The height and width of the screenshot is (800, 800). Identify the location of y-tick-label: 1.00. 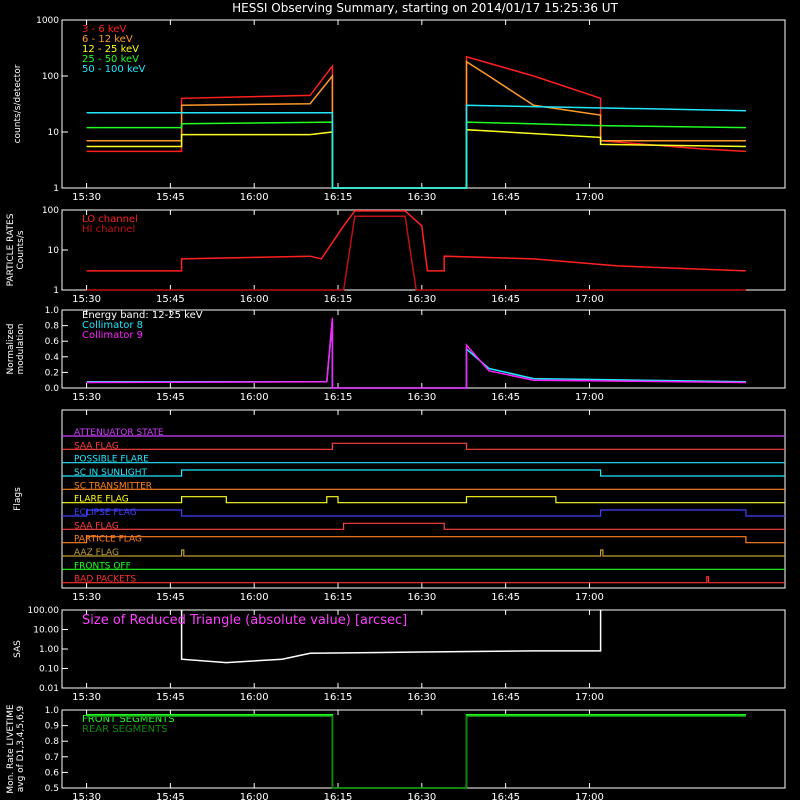
(49, 650).